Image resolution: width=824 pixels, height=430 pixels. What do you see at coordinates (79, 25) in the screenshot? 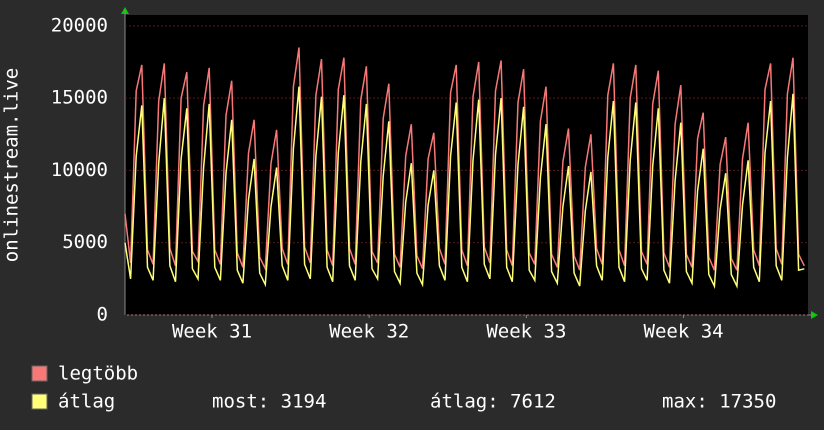
I see `y-tick-label: 20000` at bounding box center [79, 25].